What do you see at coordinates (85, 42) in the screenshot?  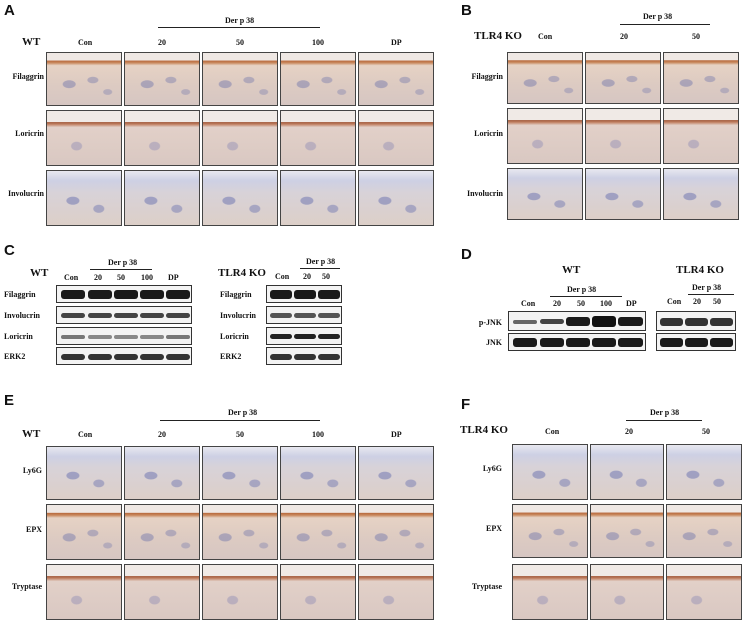 I see `panel-a-col-con: Con` at bounding box center [85, 42].